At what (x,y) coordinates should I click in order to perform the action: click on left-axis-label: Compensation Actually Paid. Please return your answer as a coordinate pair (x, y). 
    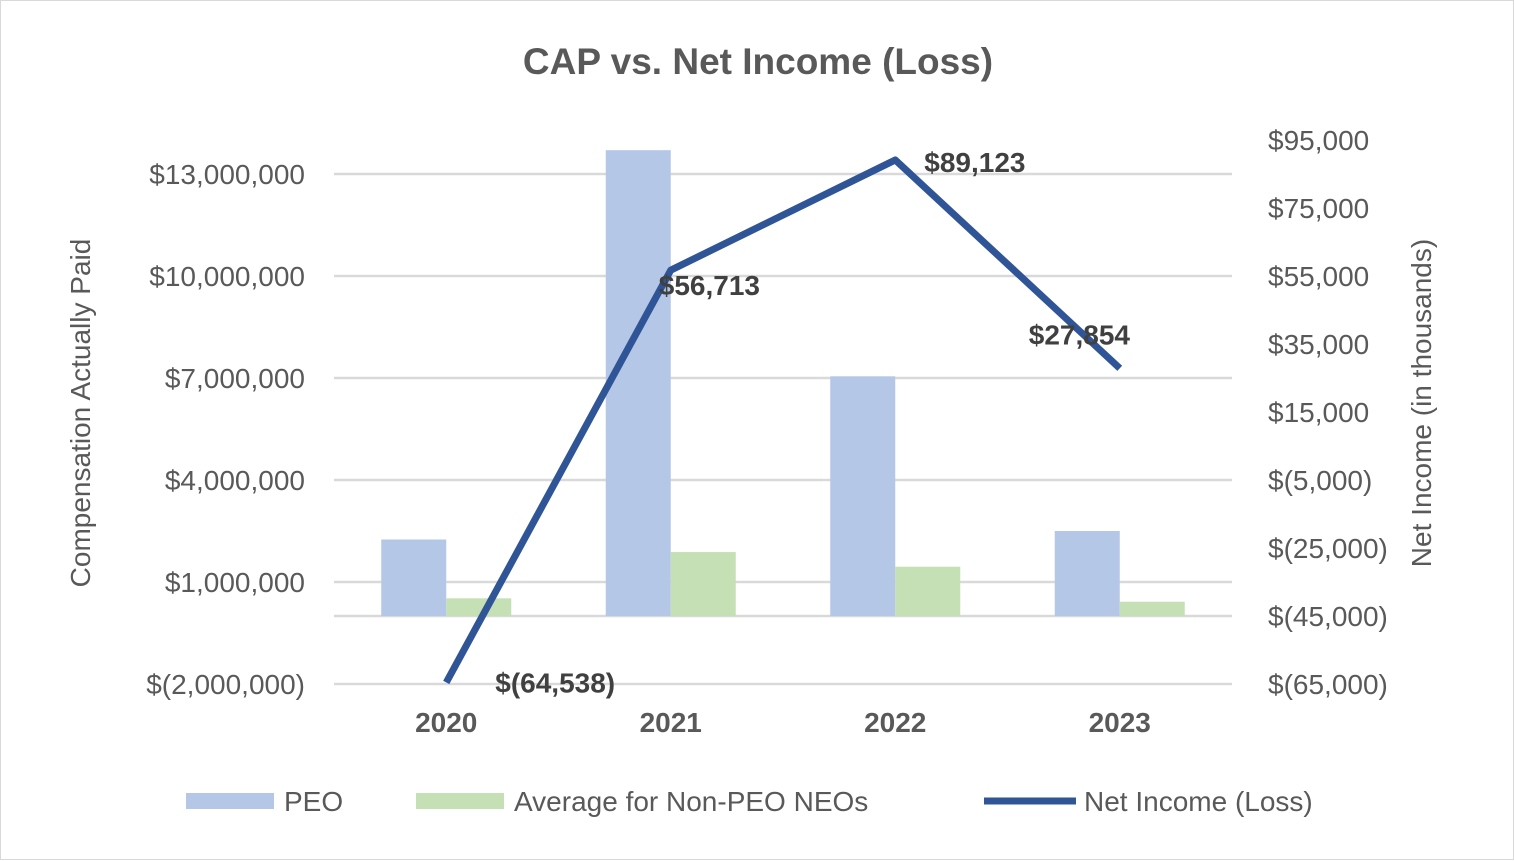
    Looking at the image, I should click on (80, 413).